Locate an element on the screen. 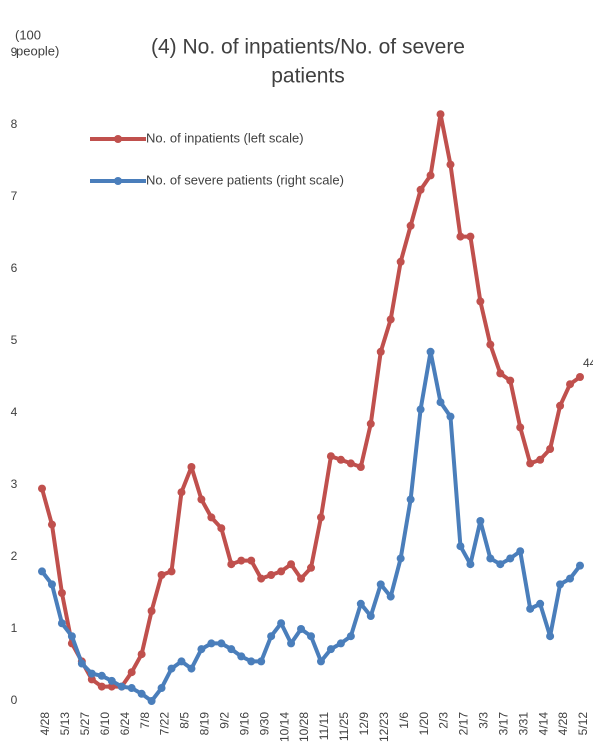 The height and width of the screenshot is (743, 593). y-tick-label: 7 is located at coordinates (14, 196).